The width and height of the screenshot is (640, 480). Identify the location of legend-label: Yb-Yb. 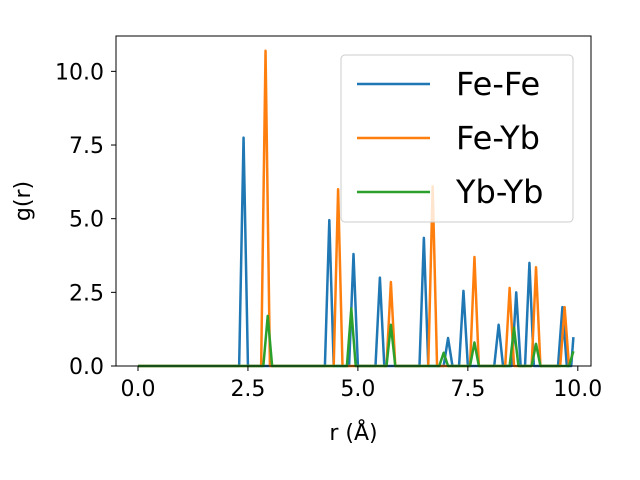
(499, 192).